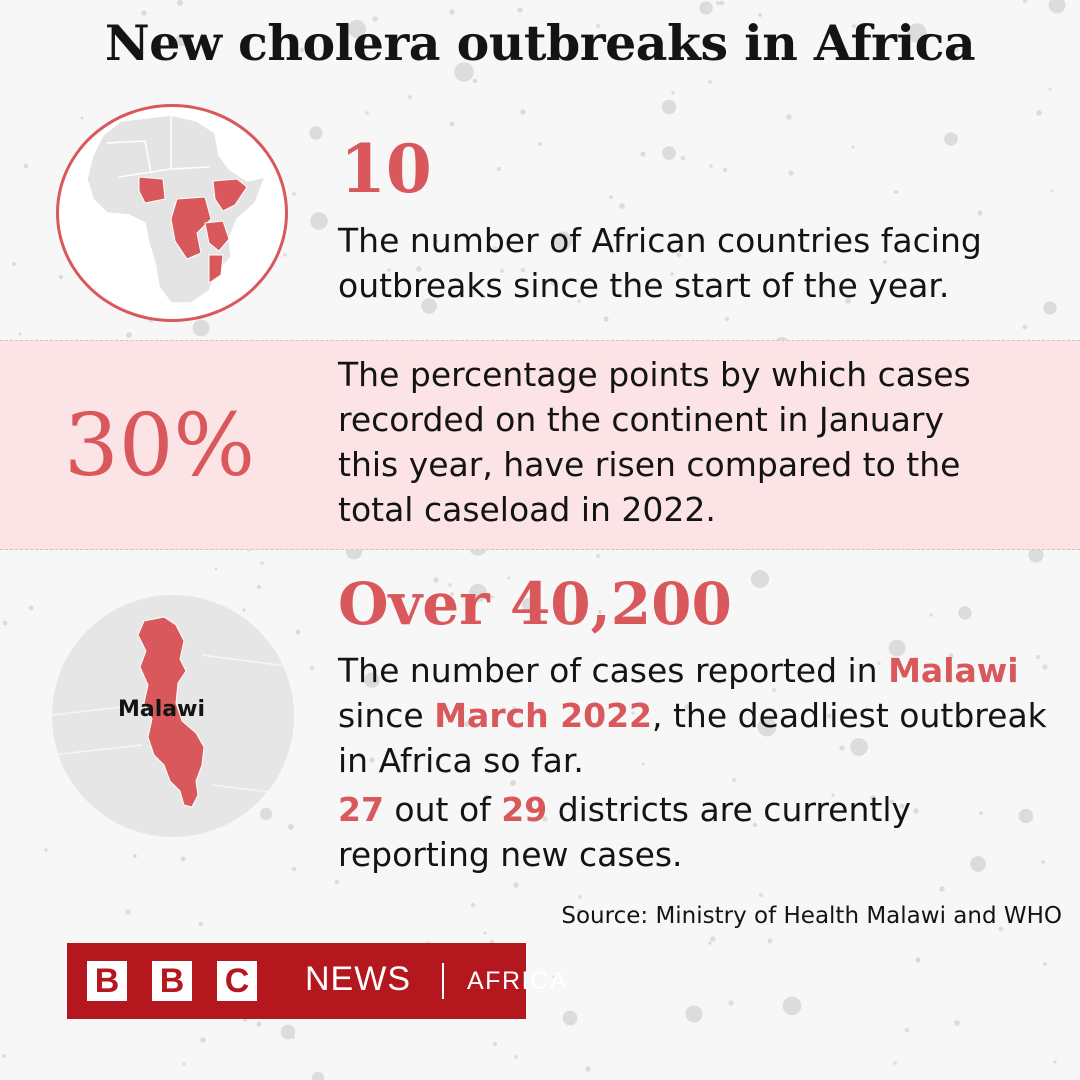  What do you see at coordinates (644, 285) in the screenshot?
I see `description-line: outbreaks since the start of the year.` at bounding box center [644, 285].